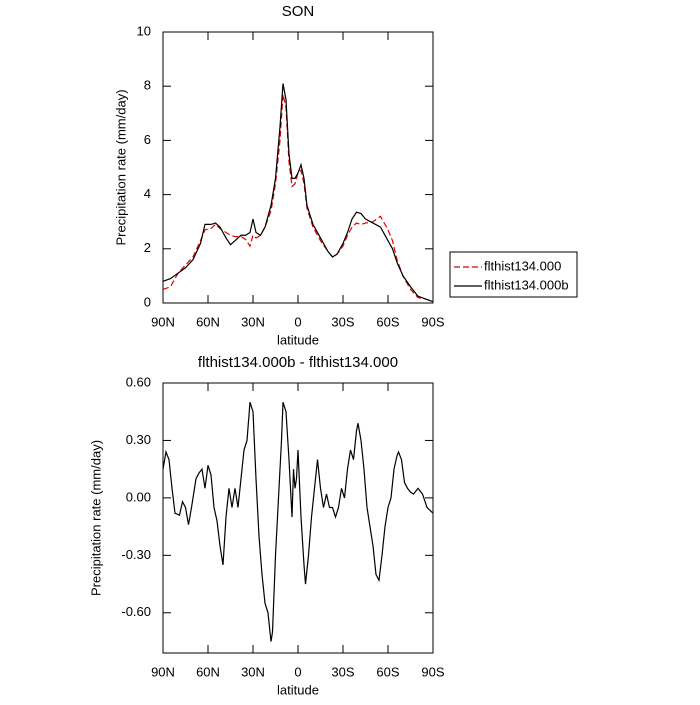 This screenshot has width=700, height=705. Describe the element at coordinates (147, 139) in the screenshot. I see `y-tick-label: 6` at that location.